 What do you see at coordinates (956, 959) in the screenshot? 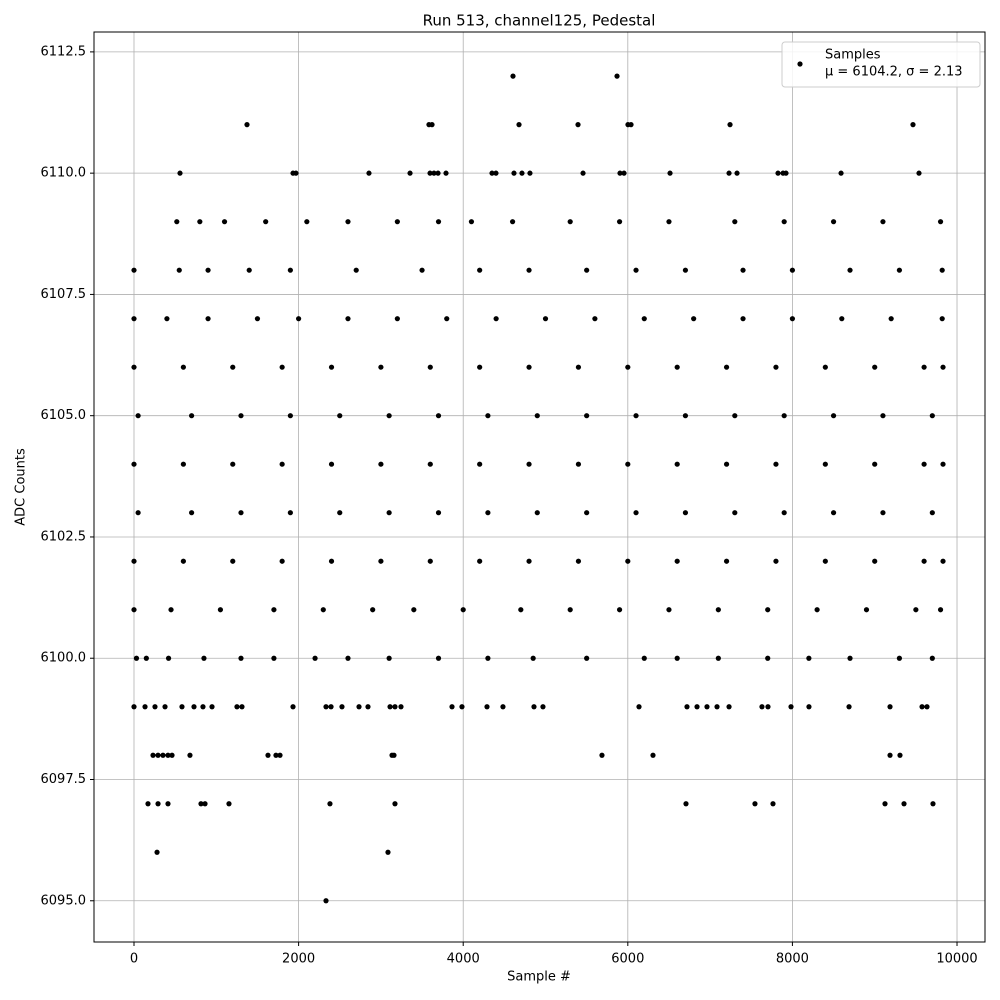
I see `x-tick-label: 10000` at bounding box center [956, 959].